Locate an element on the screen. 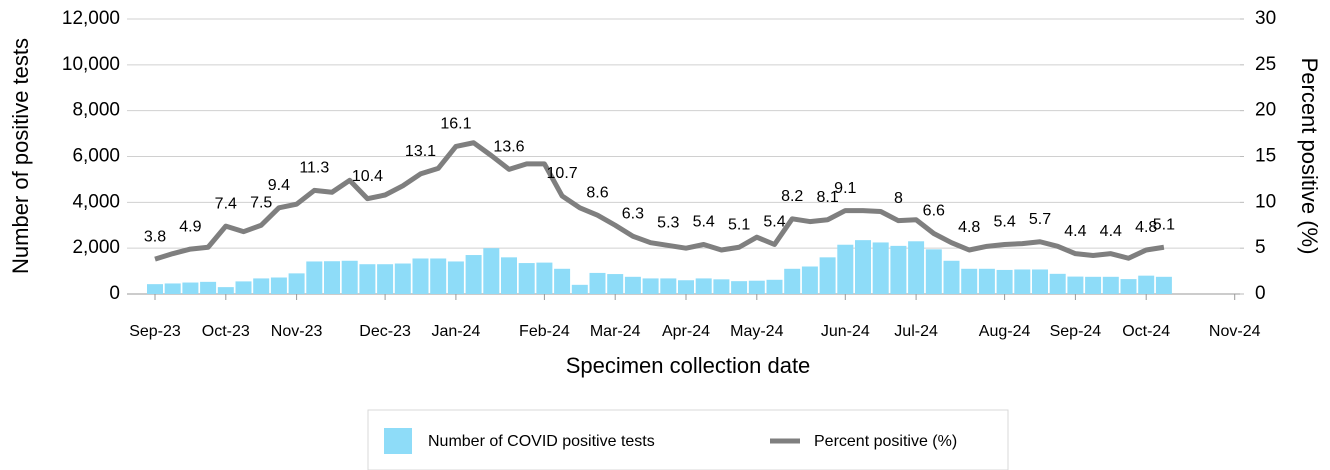 The height and width of the screenshot is (470, 1330). y-tick-label: 10,000 is located at coordinates (91, 64).